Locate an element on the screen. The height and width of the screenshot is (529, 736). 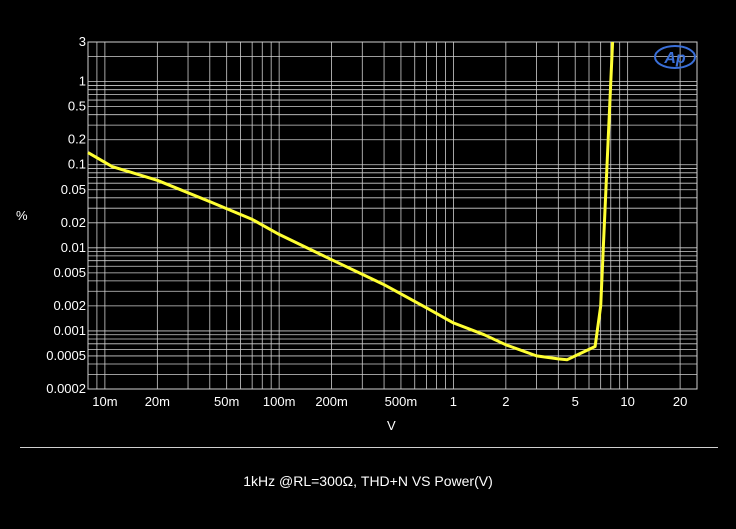
y-tick-label: 0.0002 is located at coordinates (66, 388).